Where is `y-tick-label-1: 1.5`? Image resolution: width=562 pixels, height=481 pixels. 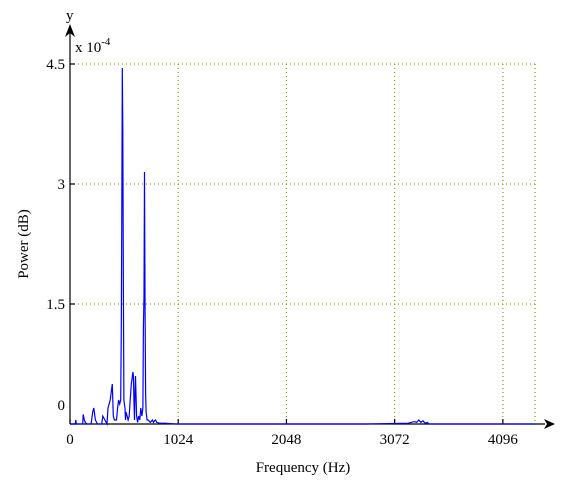
y-tick-label-1: 1.5 is located at coordinates (55, 305).